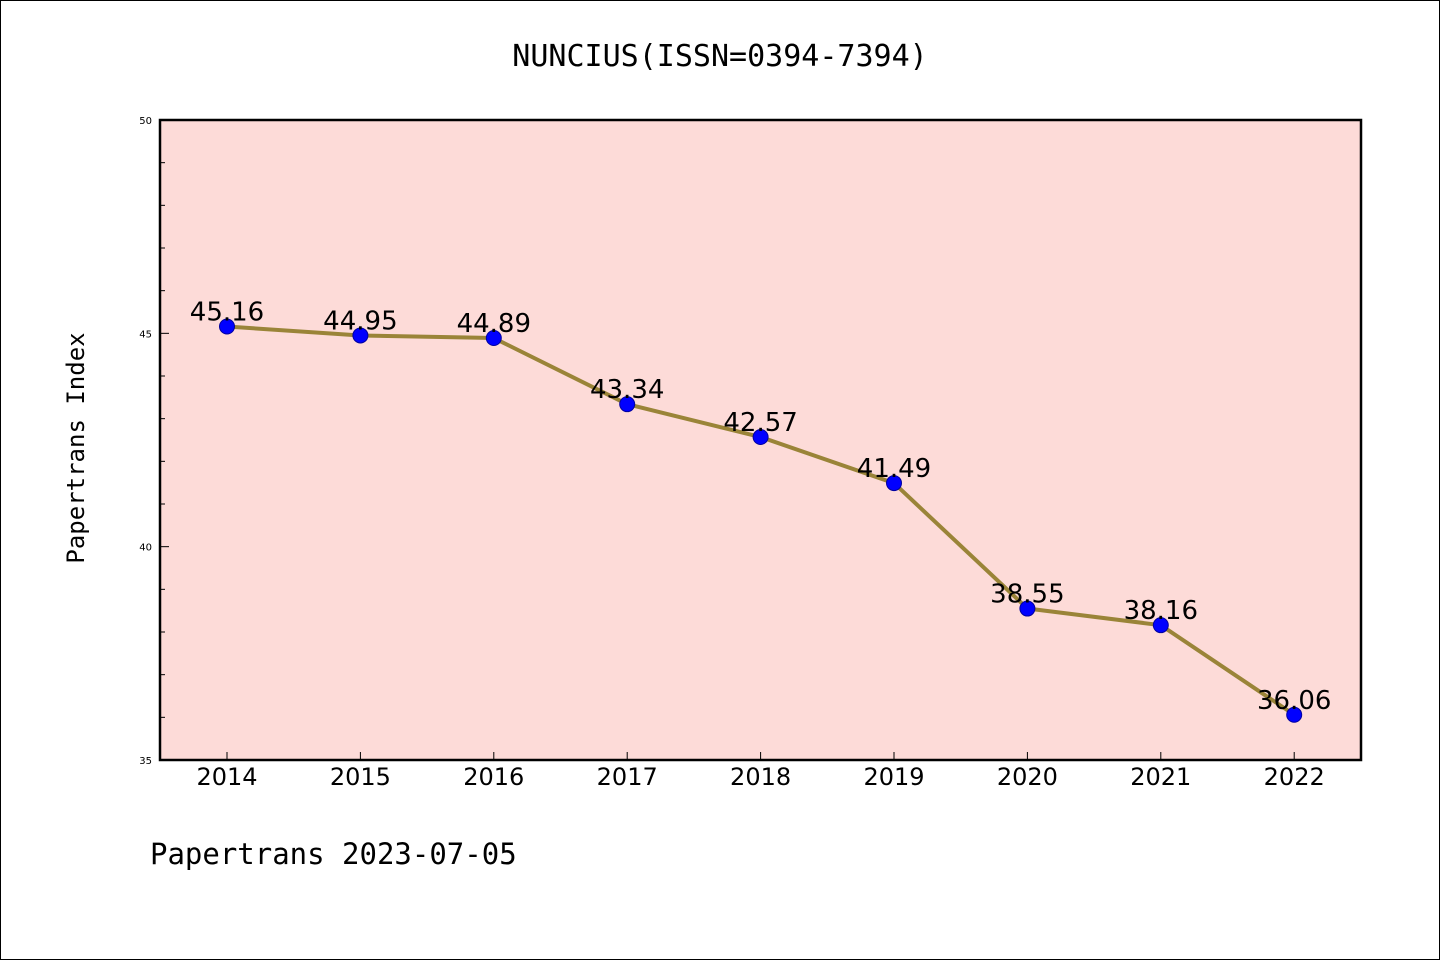 This screenshot has width=1440, height=960. Describe the element at coordinates (1161, 611) in the screenshot. I see `data-label: 38.16` at that location.